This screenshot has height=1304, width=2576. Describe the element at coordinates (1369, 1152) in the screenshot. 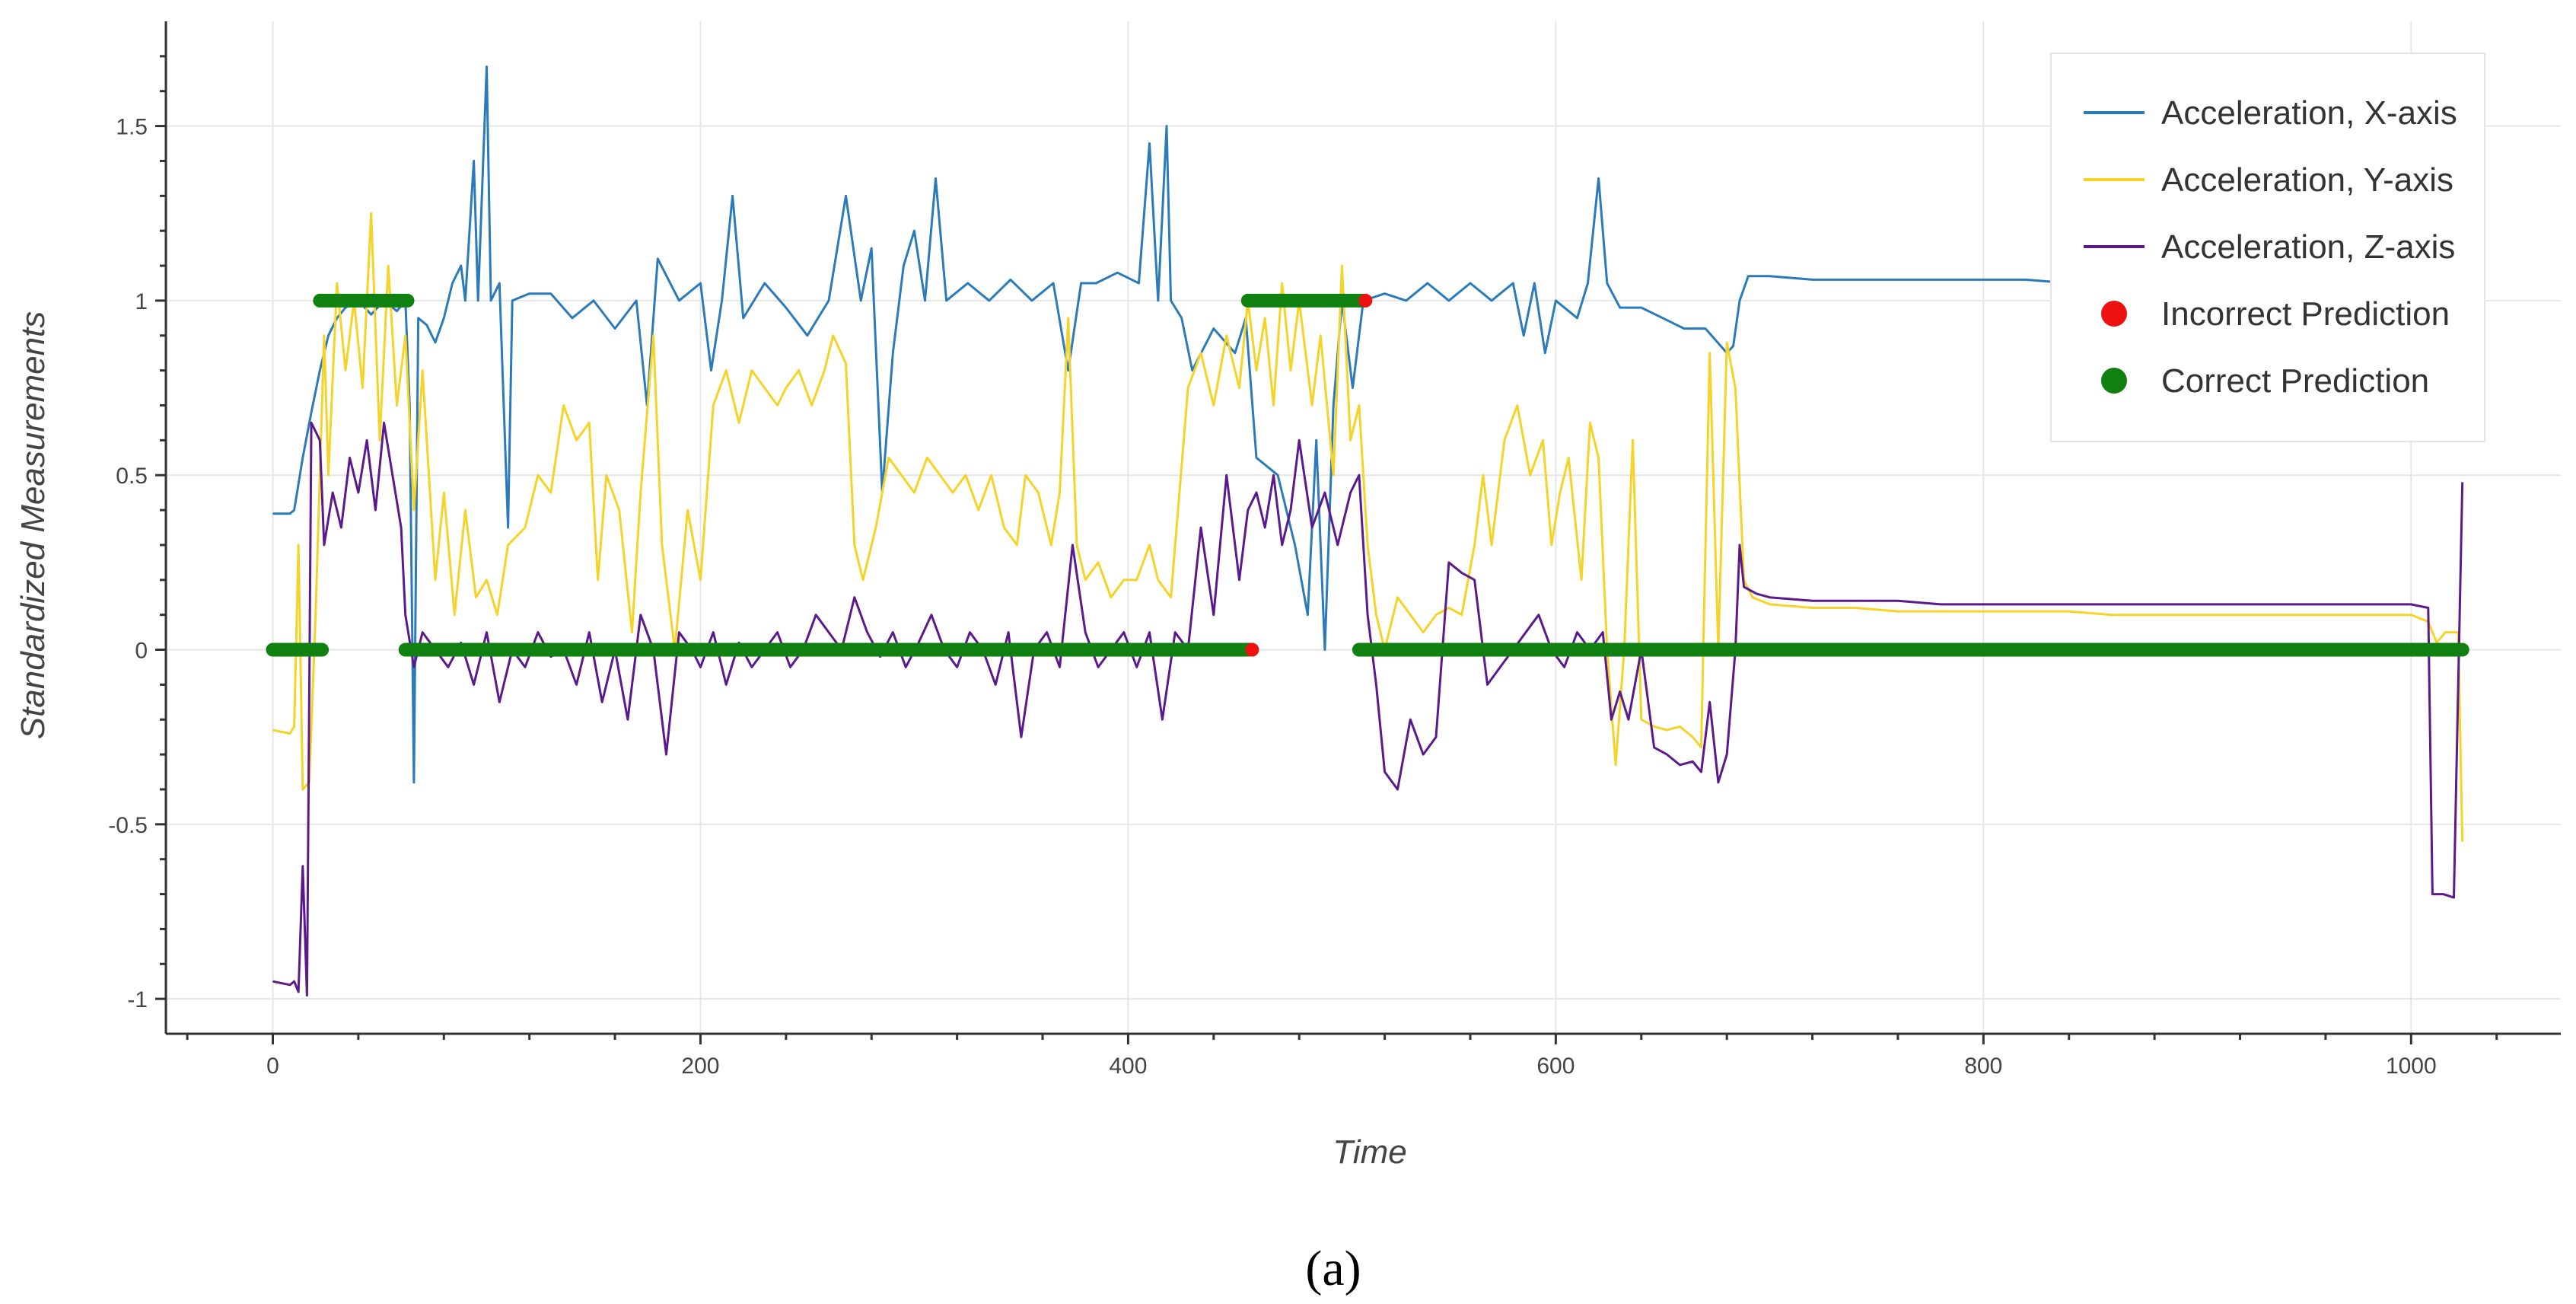

I see `x-axis-title: Time` at that location.